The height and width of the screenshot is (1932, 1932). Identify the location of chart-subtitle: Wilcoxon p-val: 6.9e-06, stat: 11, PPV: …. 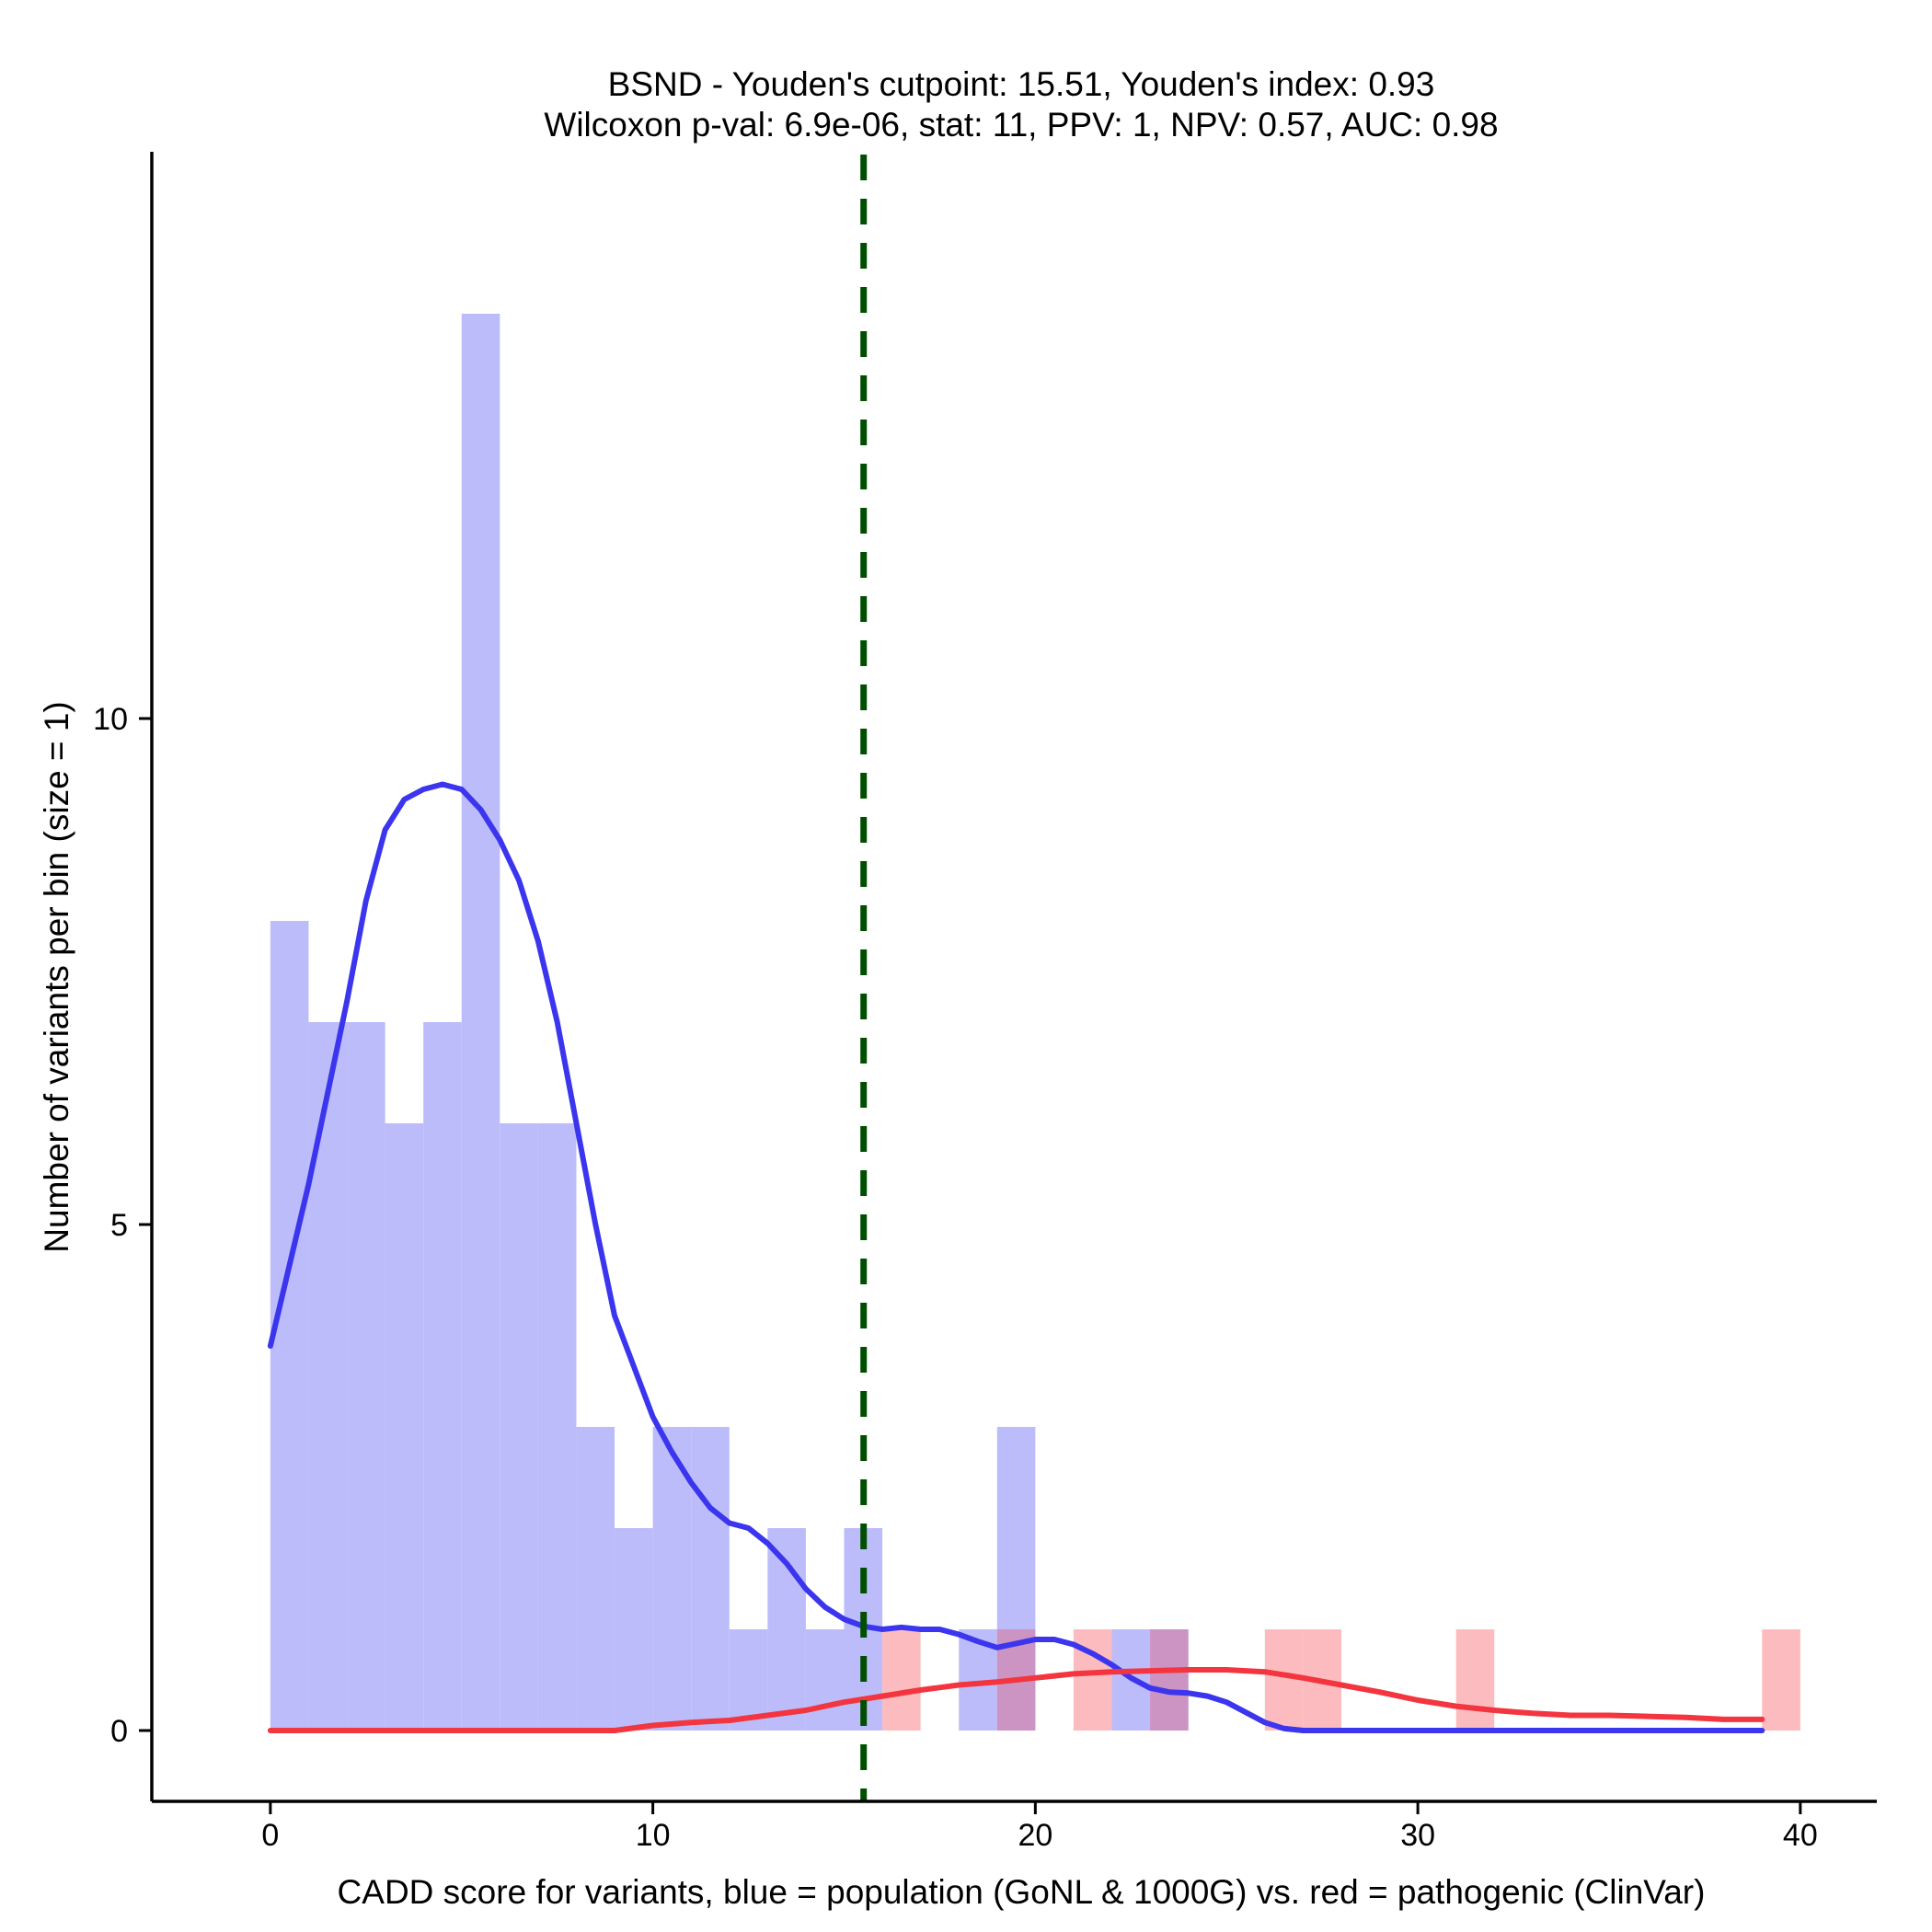
(1021, 125).